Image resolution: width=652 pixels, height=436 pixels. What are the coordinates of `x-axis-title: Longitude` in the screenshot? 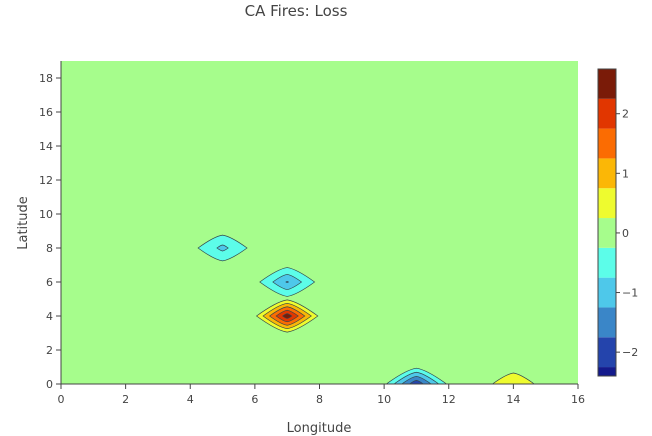 It's located at (319, 428).